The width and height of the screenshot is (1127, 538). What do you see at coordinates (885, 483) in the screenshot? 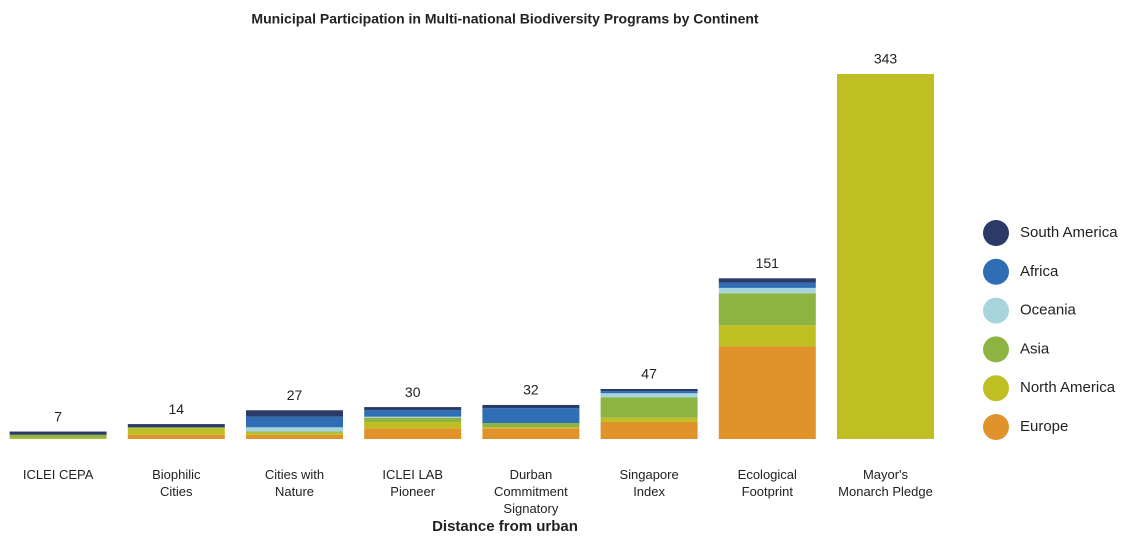
I see `x-tick-label: Mayor's Monarch Pledge` at bounding box center [885, 483].